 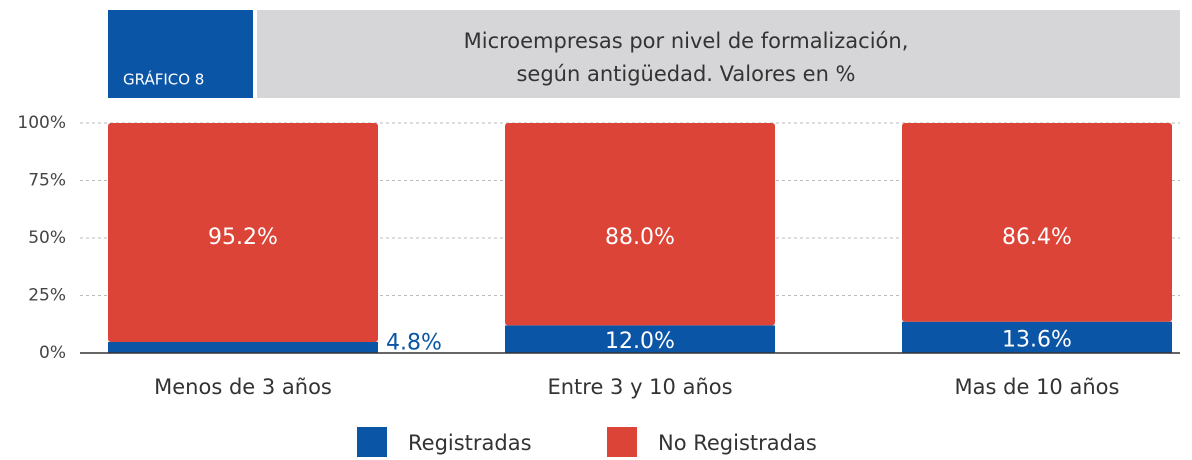 What do you see at coordinates (737, 443) in the screenshot?
I see `legend-label: No Registradas` at bounding box center [737, 443].